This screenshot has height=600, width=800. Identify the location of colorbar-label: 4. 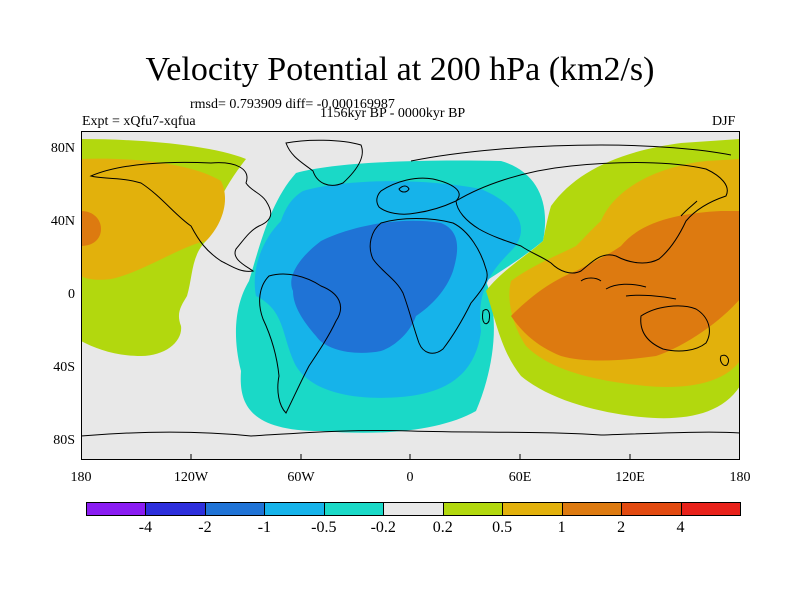
(680, 527).